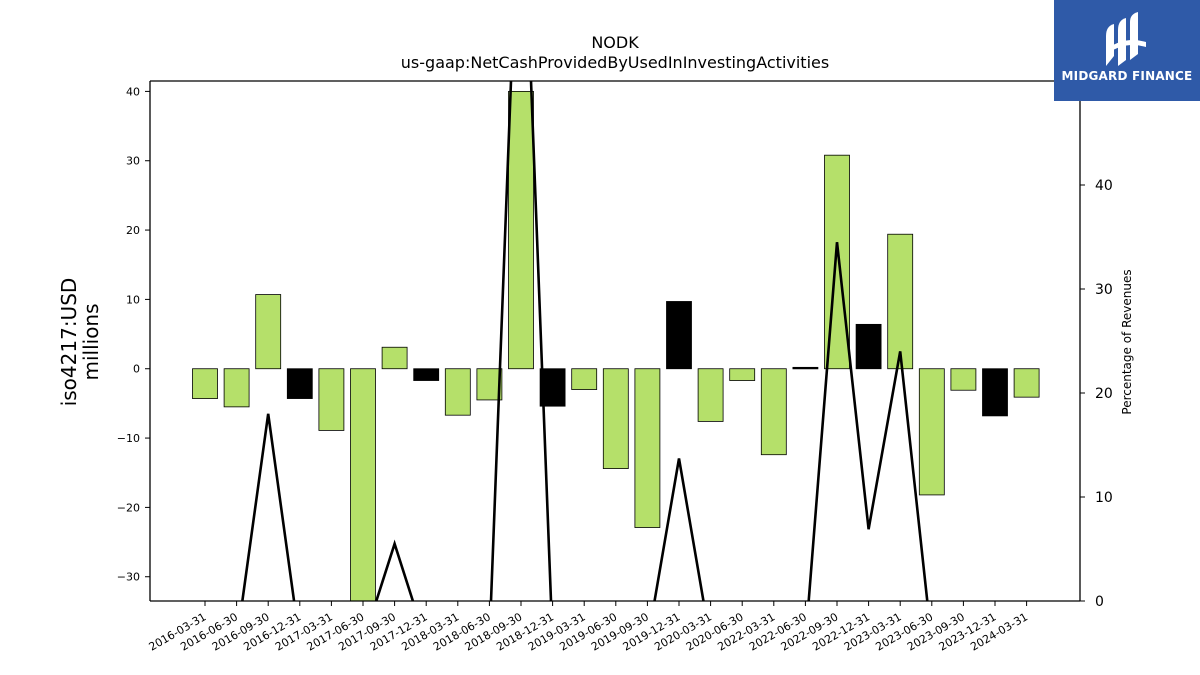 The image size is (1200, 675). Describe the element at coordinates (80, 342) in the screenshot. I see `y-axis-label: iso4217:USDmillions` at that location.